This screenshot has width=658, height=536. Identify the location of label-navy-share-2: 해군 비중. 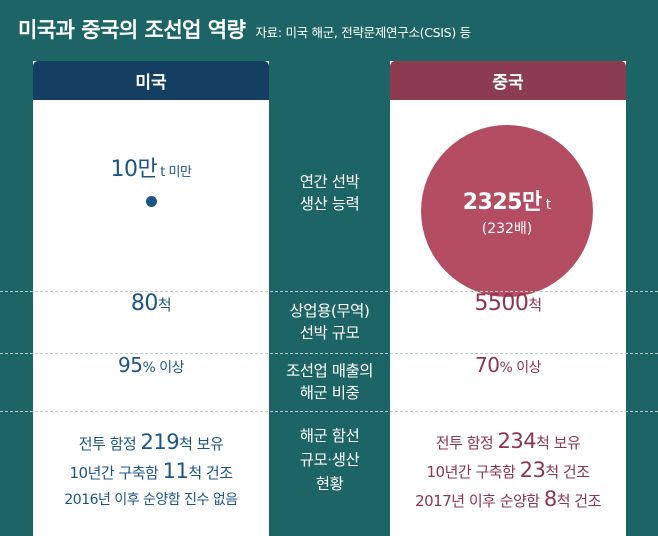
(329, 393).